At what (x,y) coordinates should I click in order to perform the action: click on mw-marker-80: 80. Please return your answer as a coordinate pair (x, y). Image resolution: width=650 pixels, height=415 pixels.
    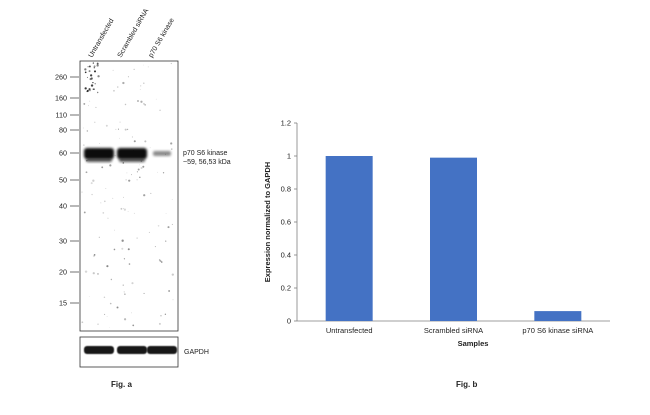
    Looking at the image, I should click on (63, 130).